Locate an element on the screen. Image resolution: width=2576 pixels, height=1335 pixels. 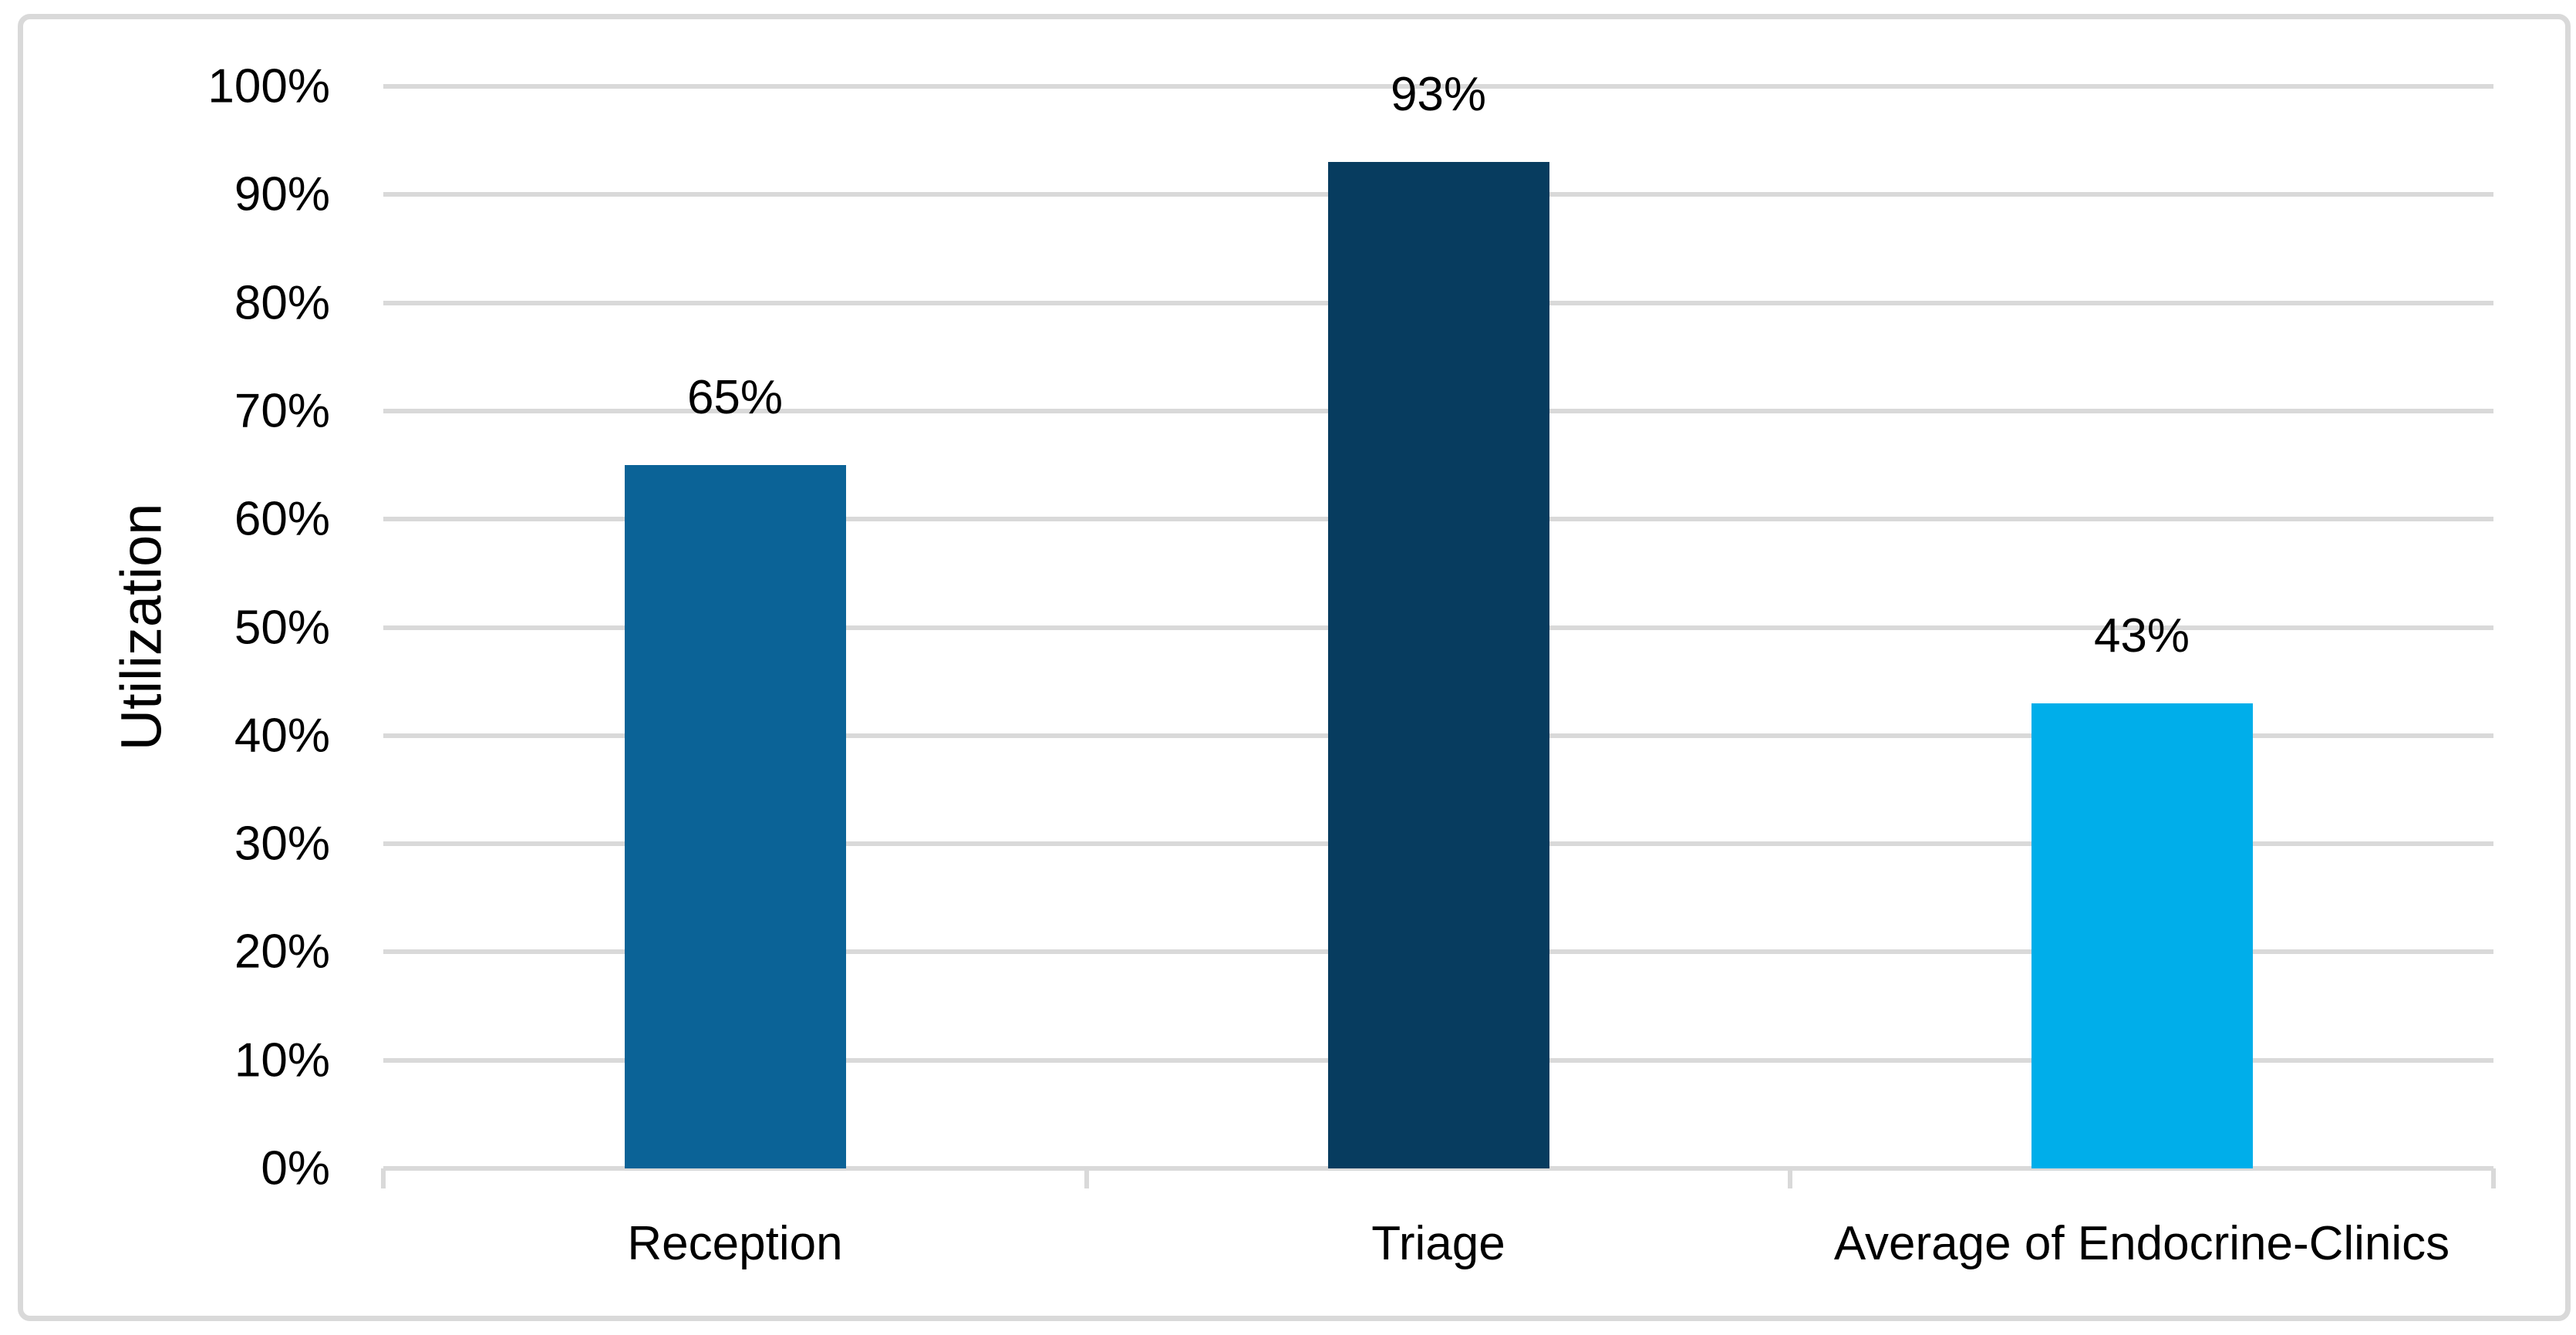
bar-data-label: 65% is located at coordinates (735, 398).